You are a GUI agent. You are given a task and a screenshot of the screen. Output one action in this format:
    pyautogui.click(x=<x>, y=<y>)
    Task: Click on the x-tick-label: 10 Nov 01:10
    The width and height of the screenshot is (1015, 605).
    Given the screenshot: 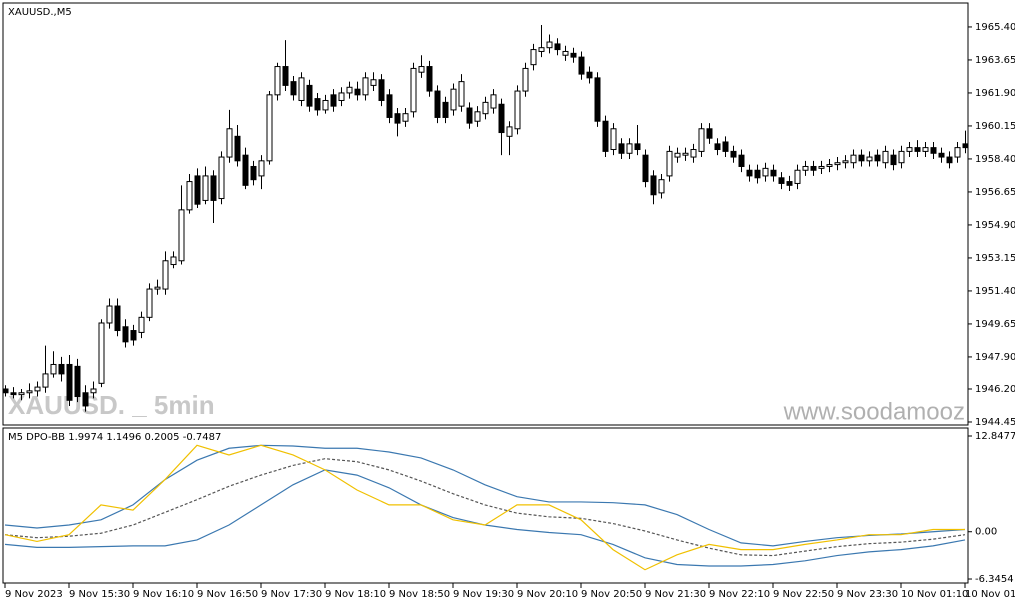 What is the action you would take?
    pyautogui.click(x=934, y=594)
    